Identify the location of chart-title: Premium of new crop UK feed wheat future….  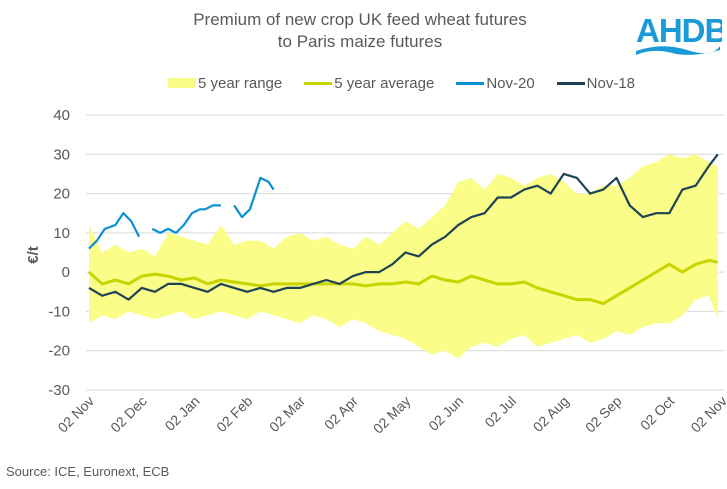
(360, 31).